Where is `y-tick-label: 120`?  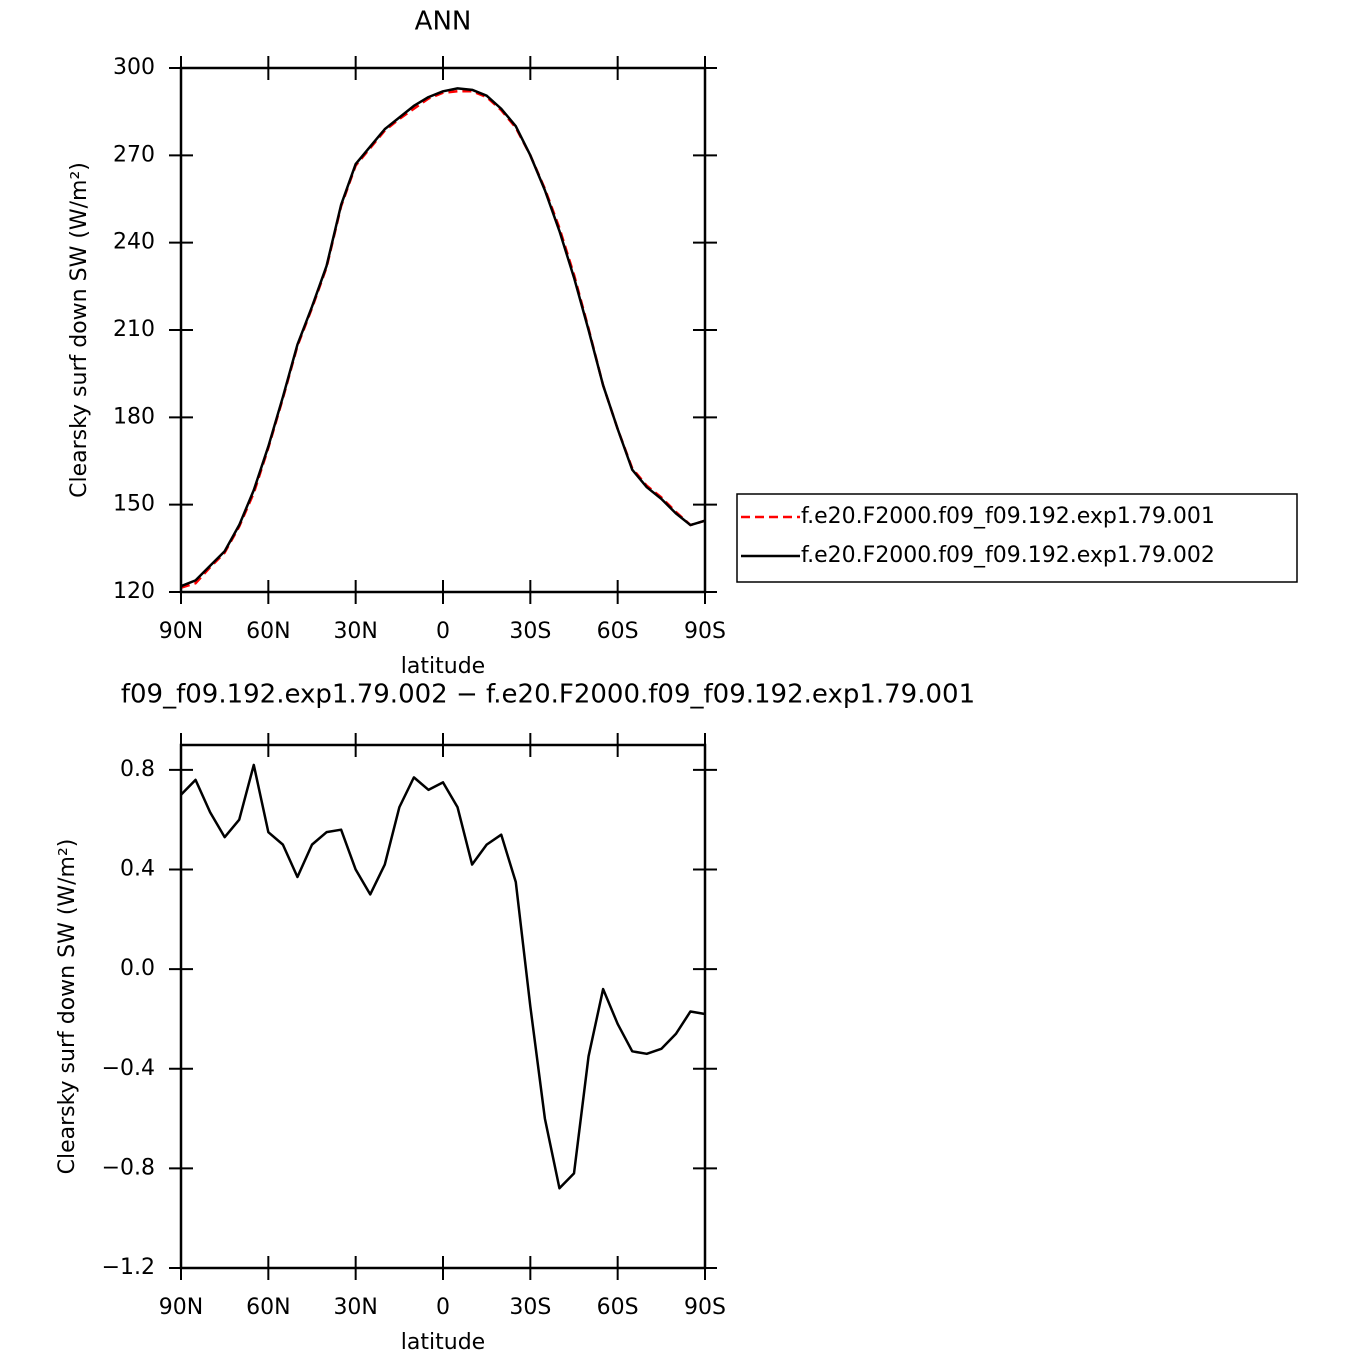
y-tick-label: 120 is located at coordinates (134, 591).